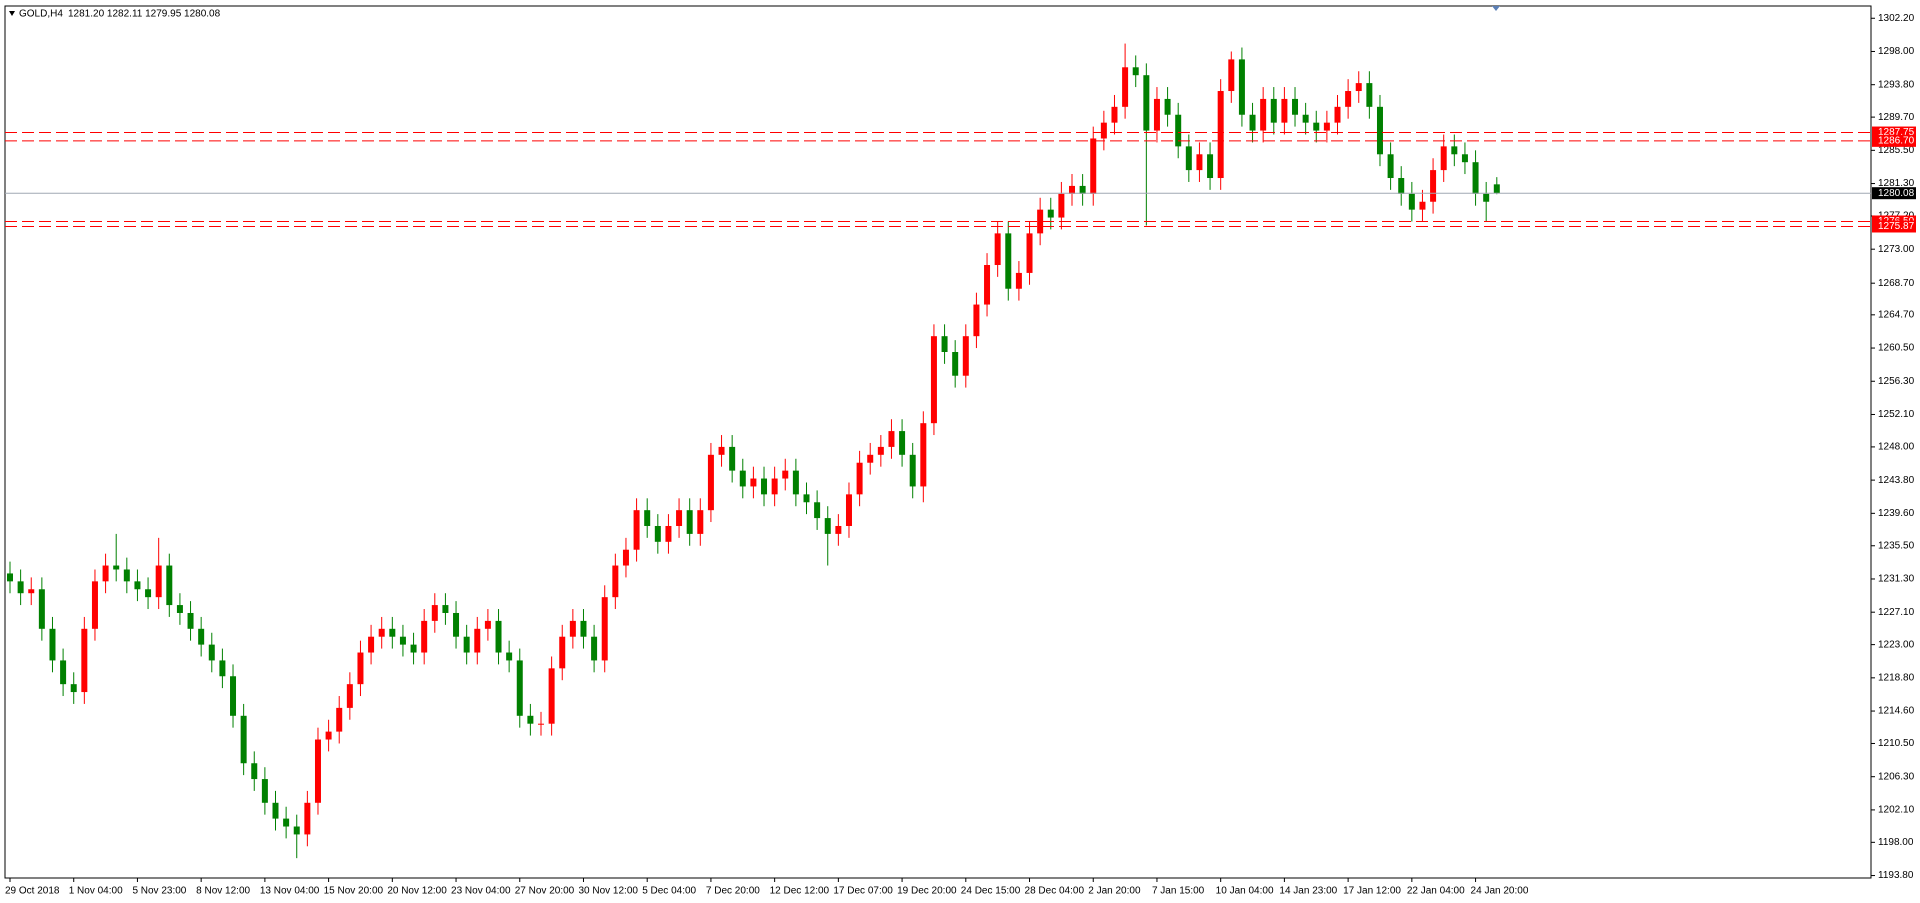 This screenshot has width=1920, height=903. What do you see at coordinates (1896, 513) in the screenshot?
I see `y-tick-label: 1239.60` at bounding box center [1896, 513].